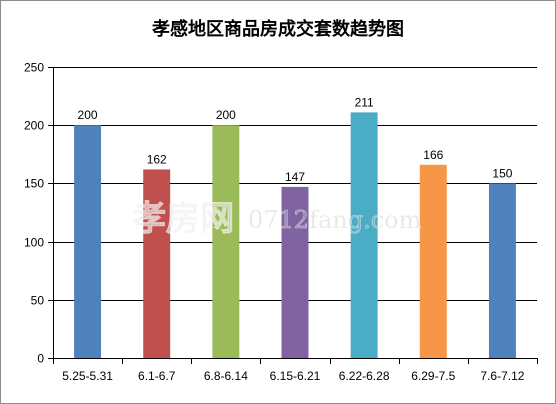 The image size is (556, 404). I want to click on data-label: 162, so click(157, 159).